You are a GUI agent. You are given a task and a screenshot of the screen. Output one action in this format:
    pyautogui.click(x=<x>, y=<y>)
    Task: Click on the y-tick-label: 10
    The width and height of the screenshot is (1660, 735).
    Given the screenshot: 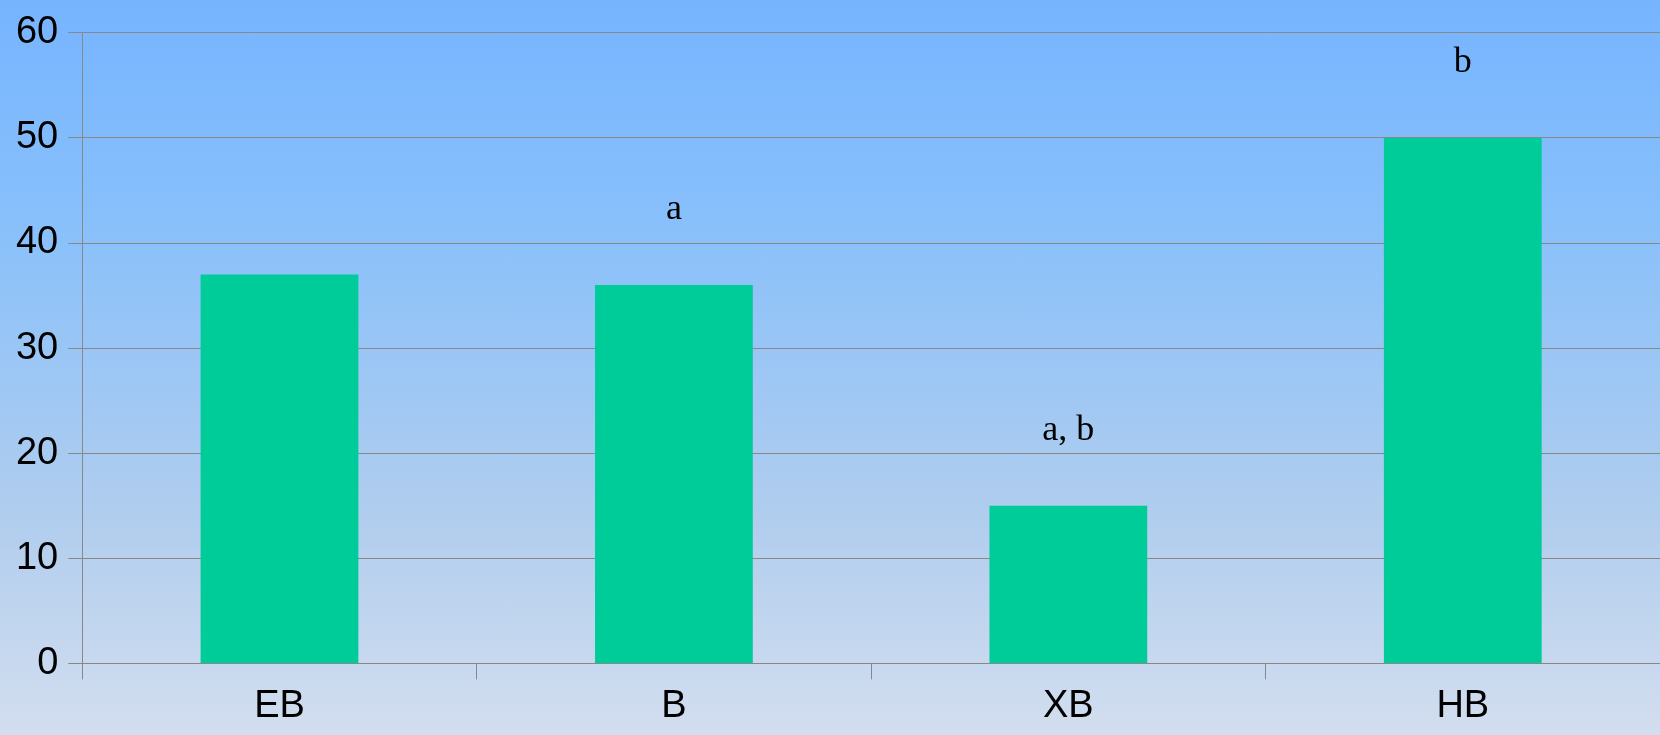 What is the action you would take?
    pyautogui.click(x=37, y=555)
    